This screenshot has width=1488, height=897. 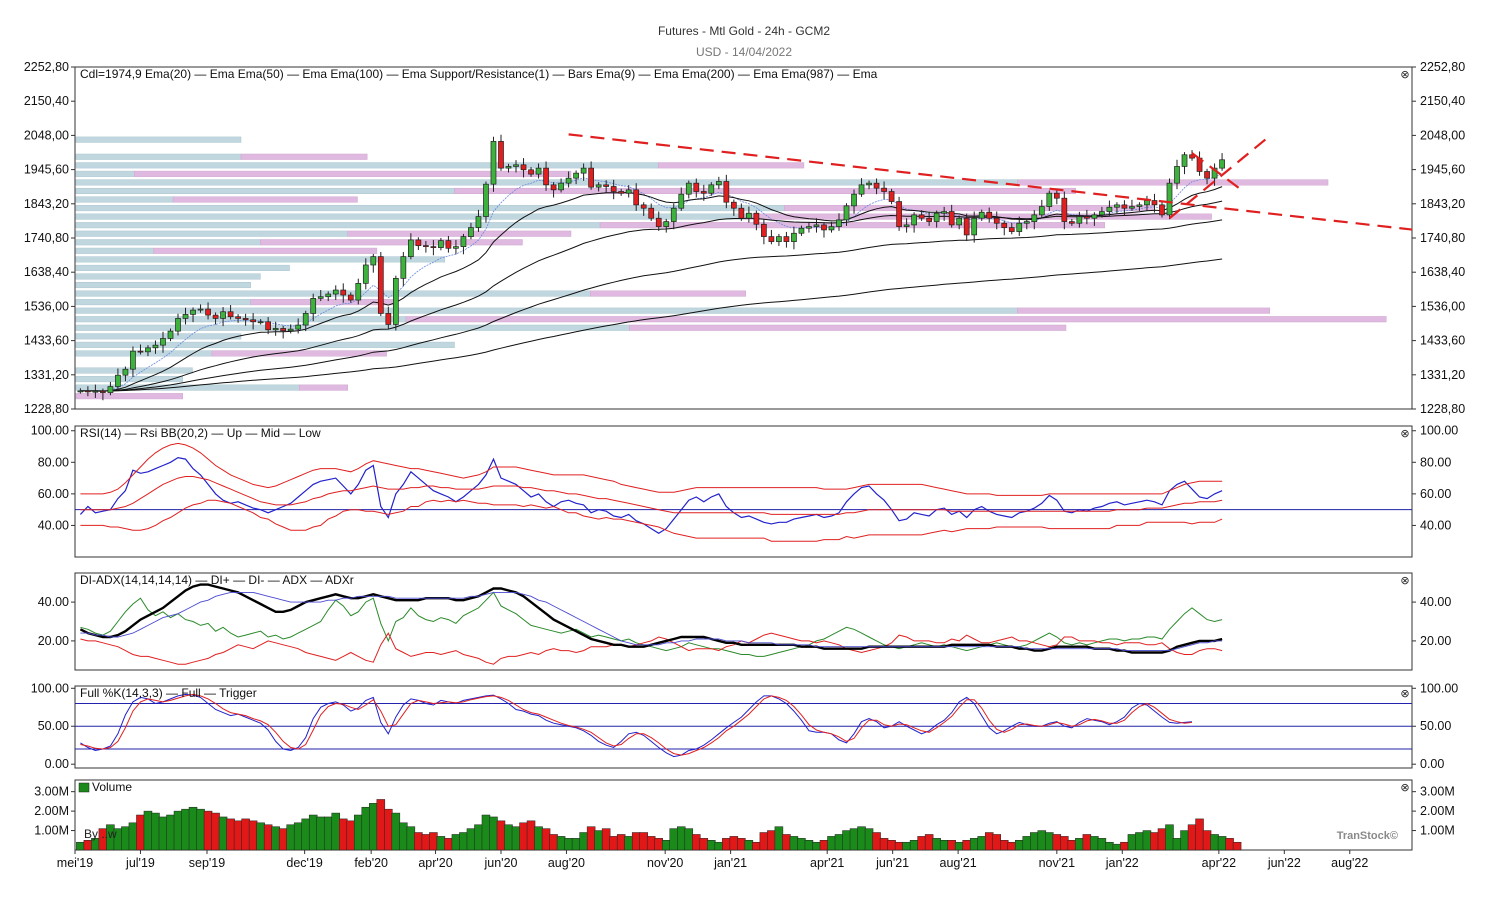 I want to click on x-axis-label: aug'20, so click(x=566, y=863).